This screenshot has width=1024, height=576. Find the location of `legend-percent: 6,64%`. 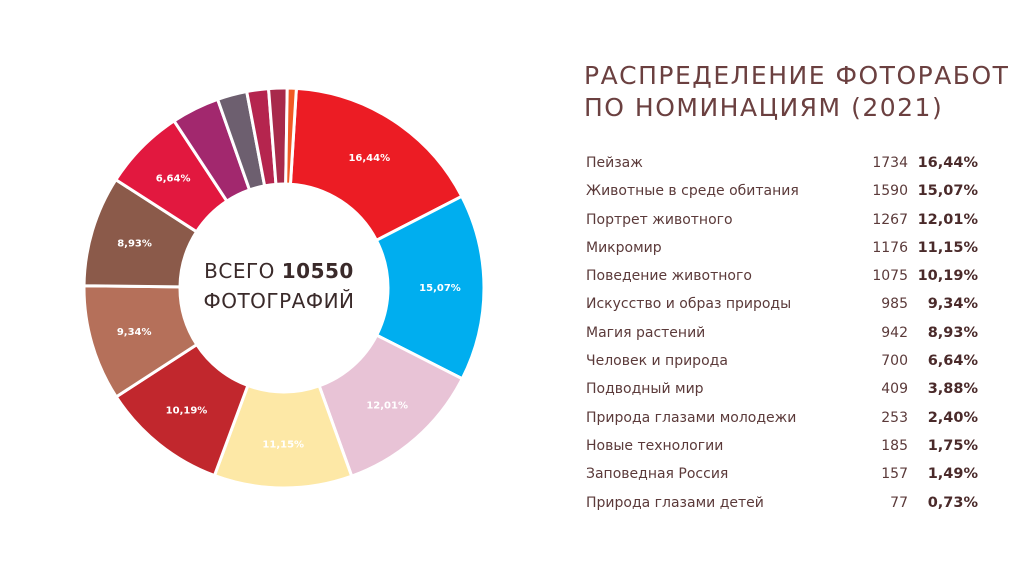

legend-percent: 6,64% is located at coordinates (952, 361).